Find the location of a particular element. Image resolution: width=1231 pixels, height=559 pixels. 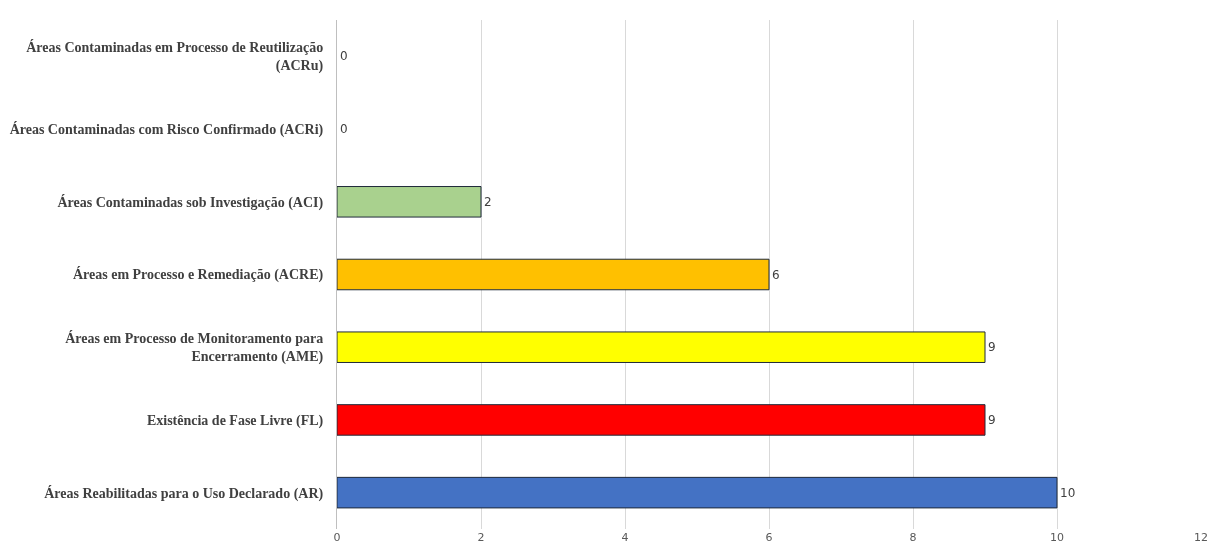

y-tick-label: Áreas Reabilitadas para o Uso Declarado (AR) is located at coordinates (184, 493).